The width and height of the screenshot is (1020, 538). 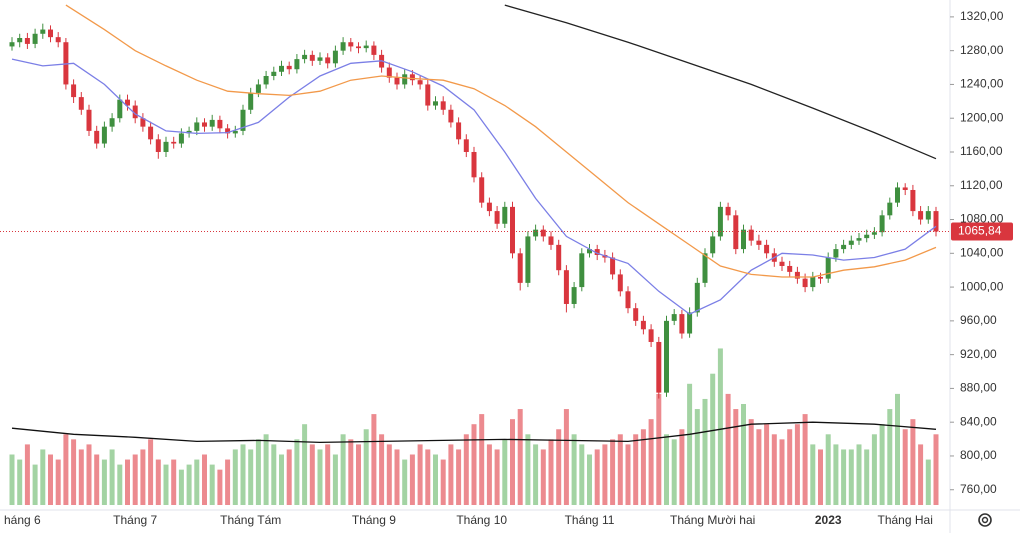 I want to click on gear, so click(x=985, y=520).